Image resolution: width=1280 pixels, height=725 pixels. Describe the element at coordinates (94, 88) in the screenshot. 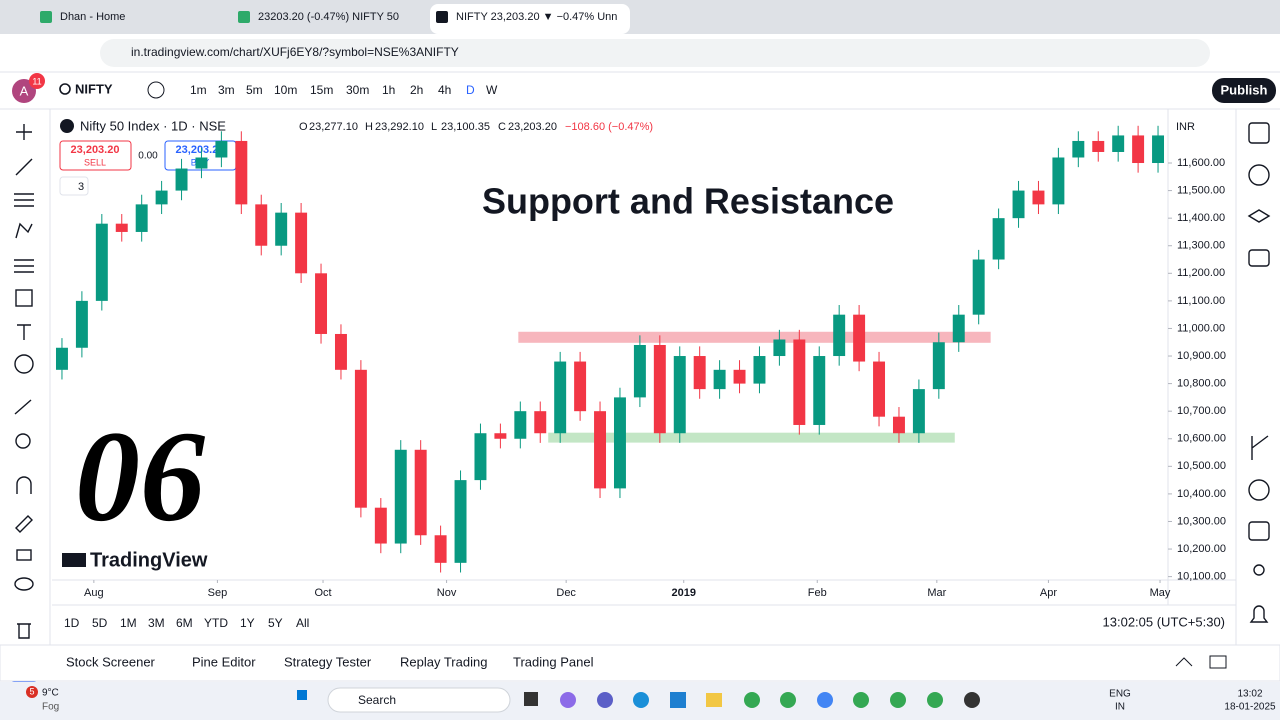

I see `symbol: NIFTY` at that location.